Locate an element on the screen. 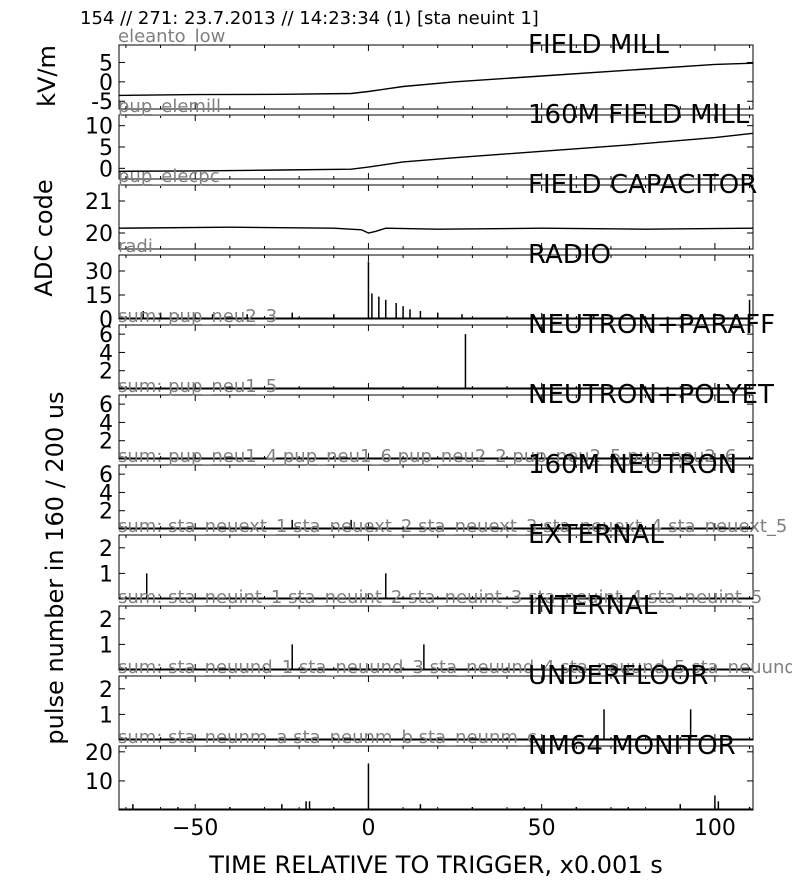  panel-0: 50-5 eleanto_low FIELD MILL is located at coordinates (422, 70).